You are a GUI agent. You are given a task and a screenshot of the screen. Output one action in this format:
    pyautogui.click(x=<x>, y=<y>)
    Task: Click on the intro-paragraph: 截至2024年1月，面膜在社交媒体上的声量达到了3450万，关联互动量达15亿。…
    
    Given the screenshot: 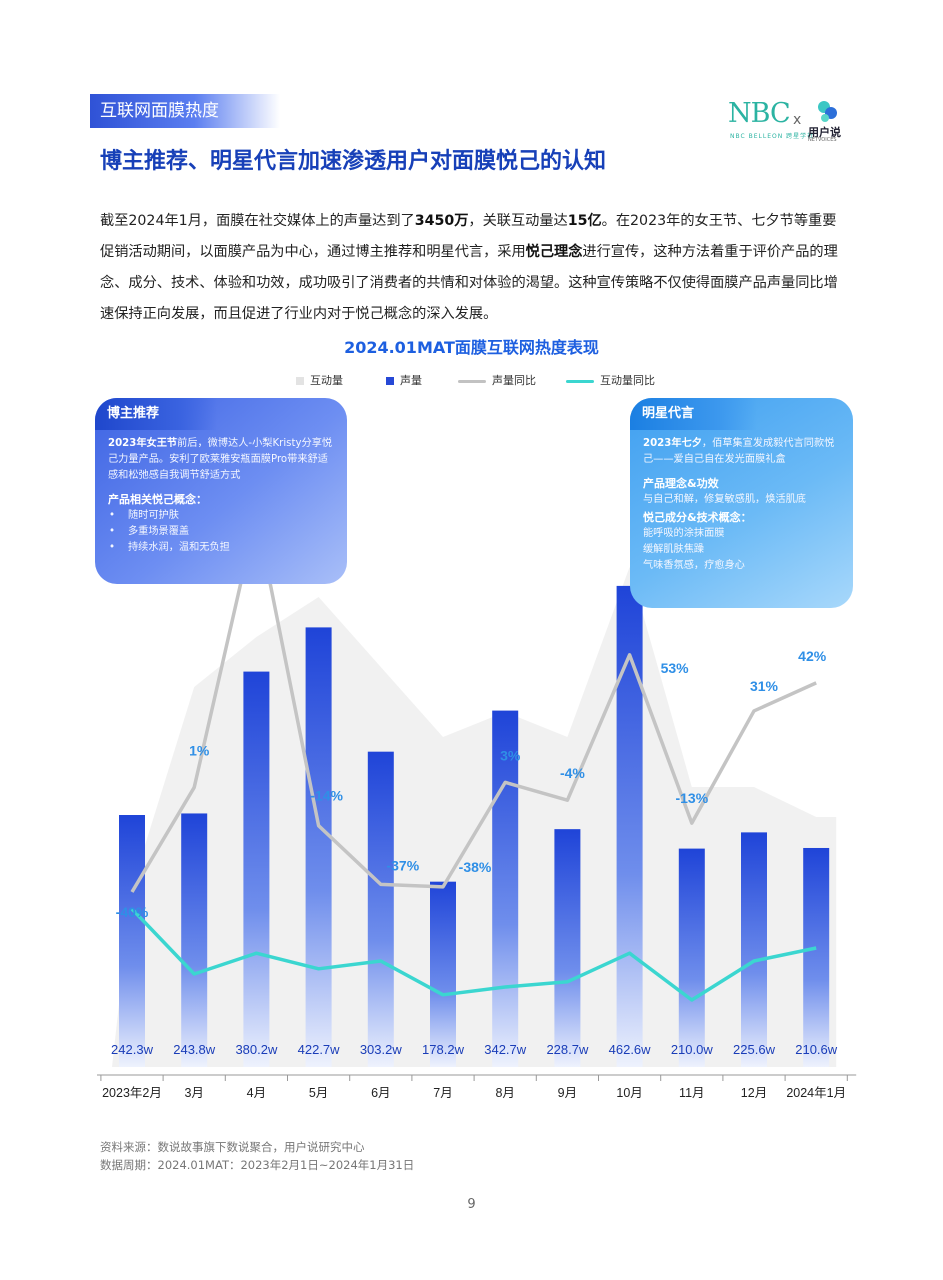 What is the action you would take?
    pyautogui.click(x=475, y=268)
    